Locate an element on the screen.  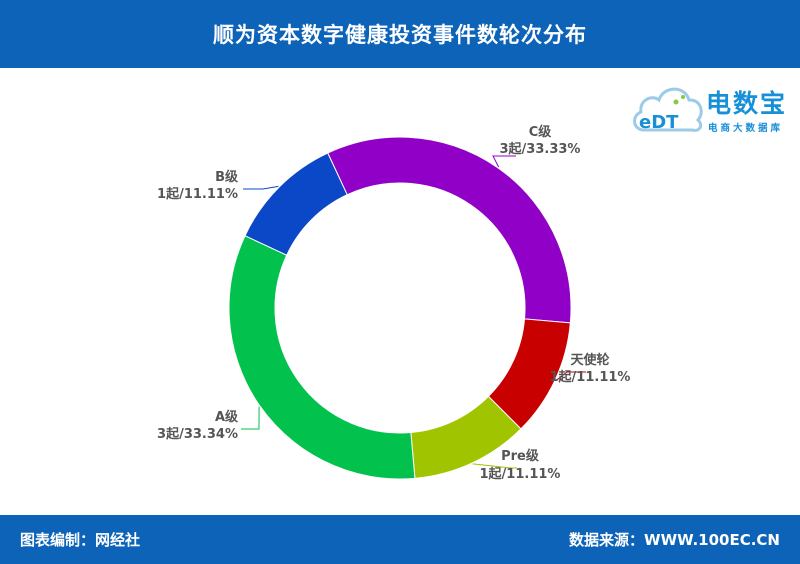
slice-name-3: A级 is located at coordinates (227, 417).